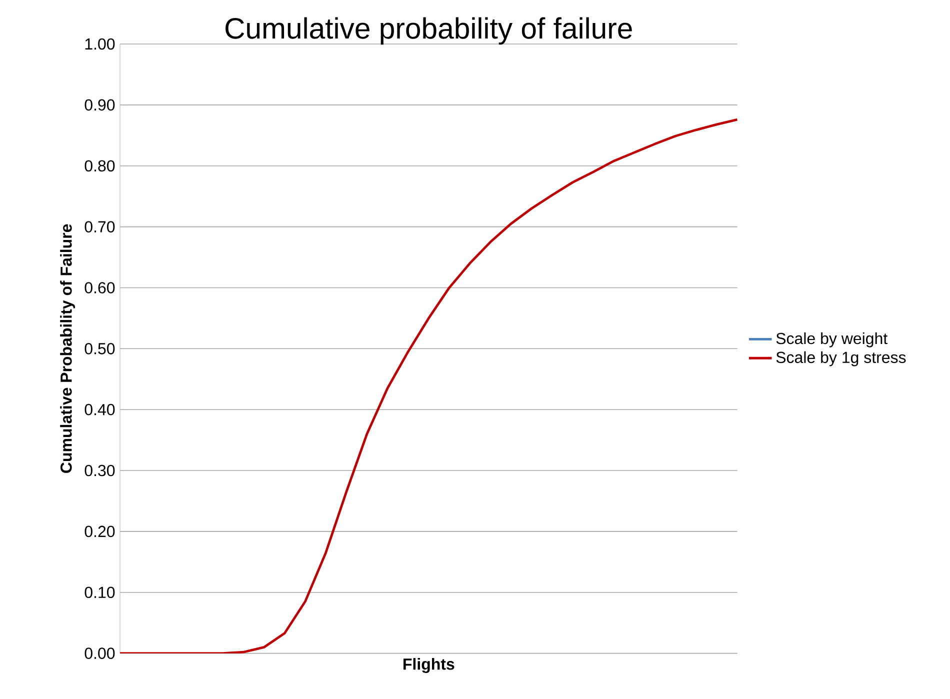 This screenshot has width=950, height=699. Describe the element at coordinates (99, 166) in the screenshot. I see `y-tick-label: 0.80` at that location.